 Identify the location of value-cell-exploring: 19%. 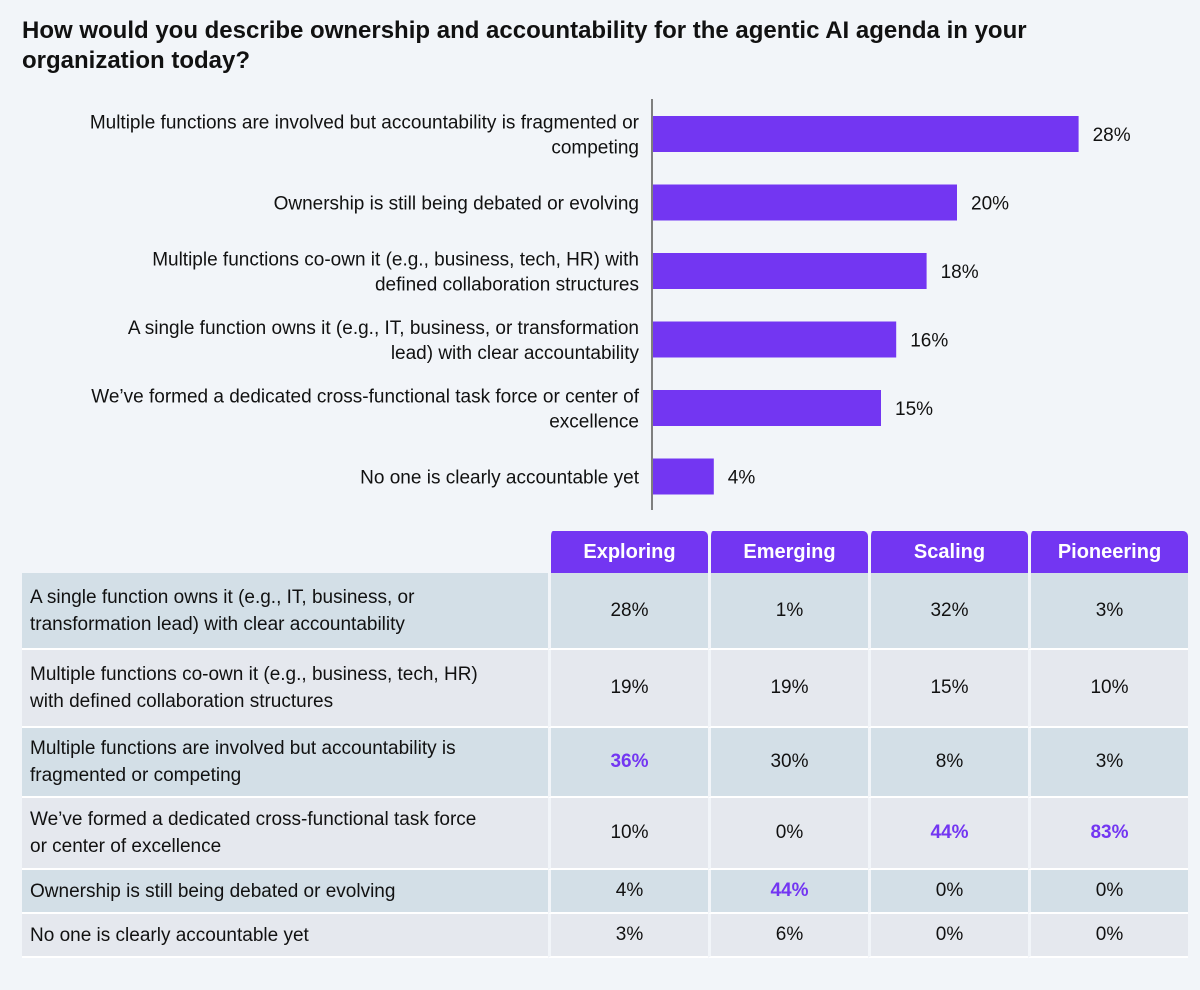
(628, 689).